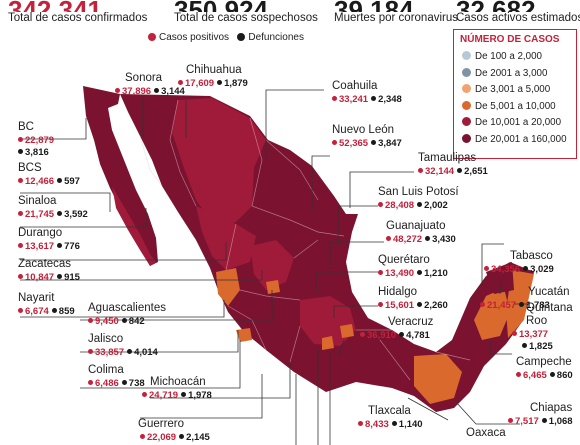 The height and width of the screenshot is (445, 580). Describe the element at coordinates (382, 335) in the screenshot. I see `state-cases: 36,910` at that location.